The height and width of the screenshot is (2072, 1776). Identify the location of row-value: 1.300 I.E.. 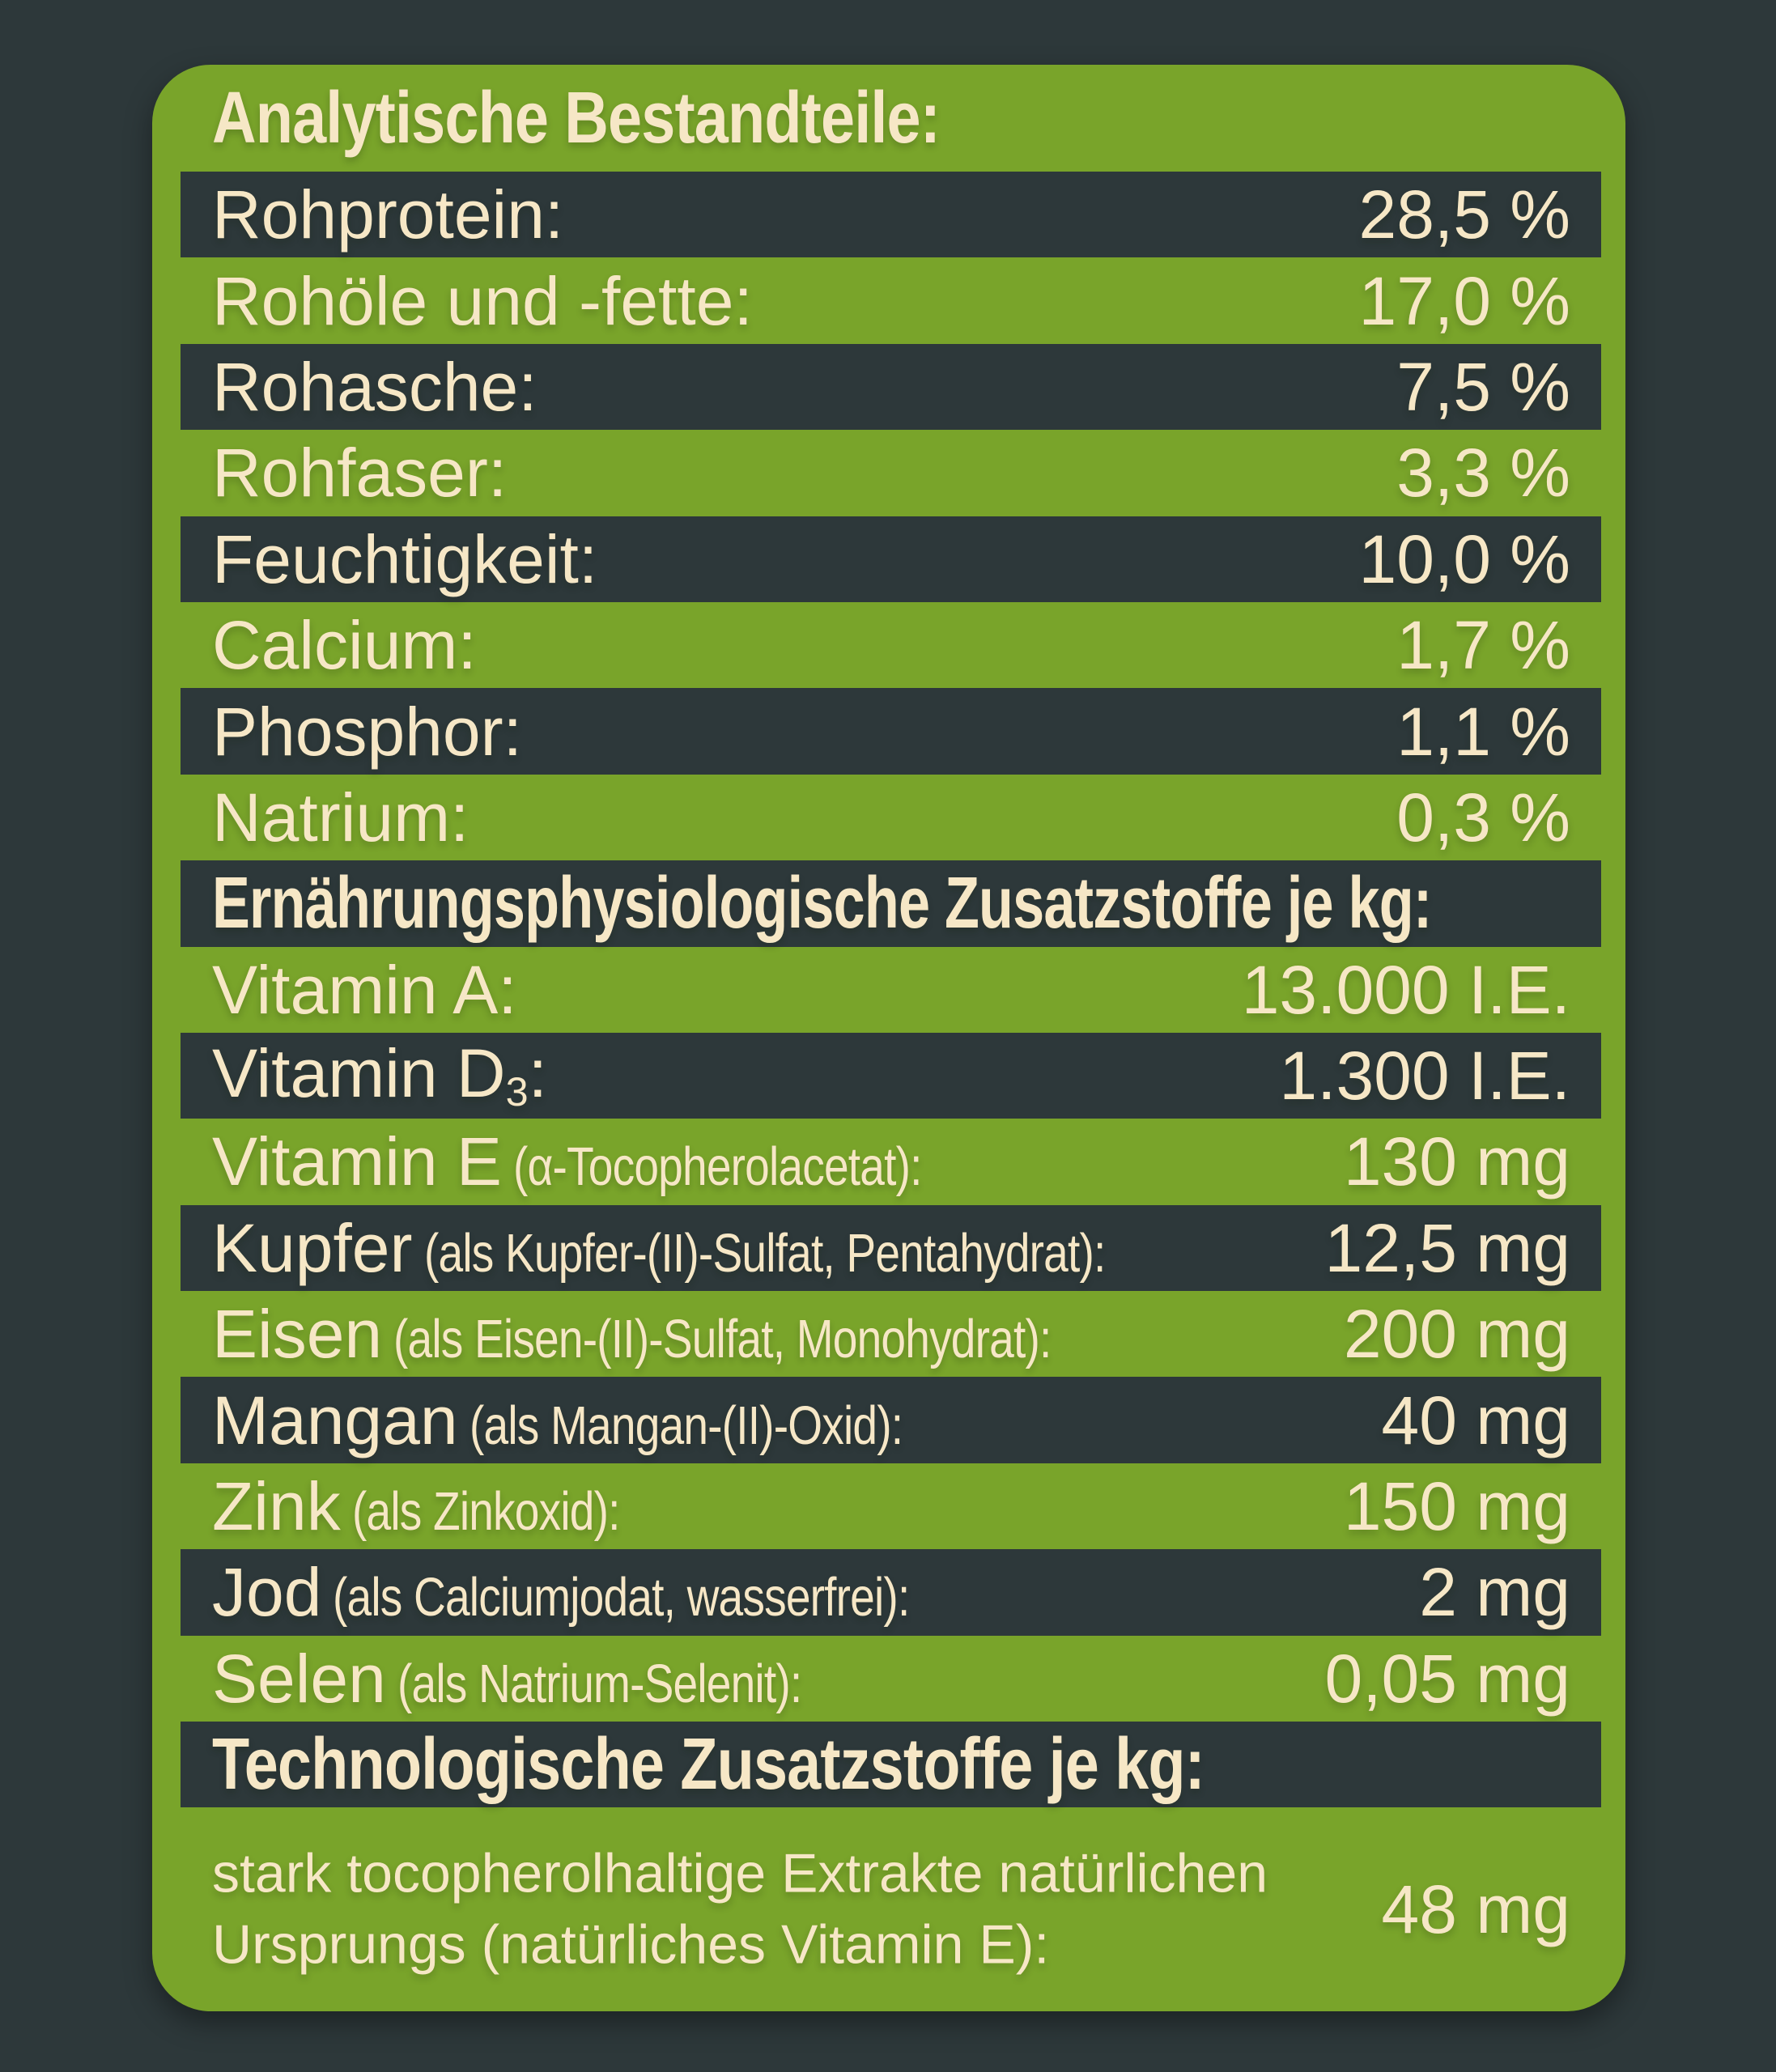
(1424, 1076).